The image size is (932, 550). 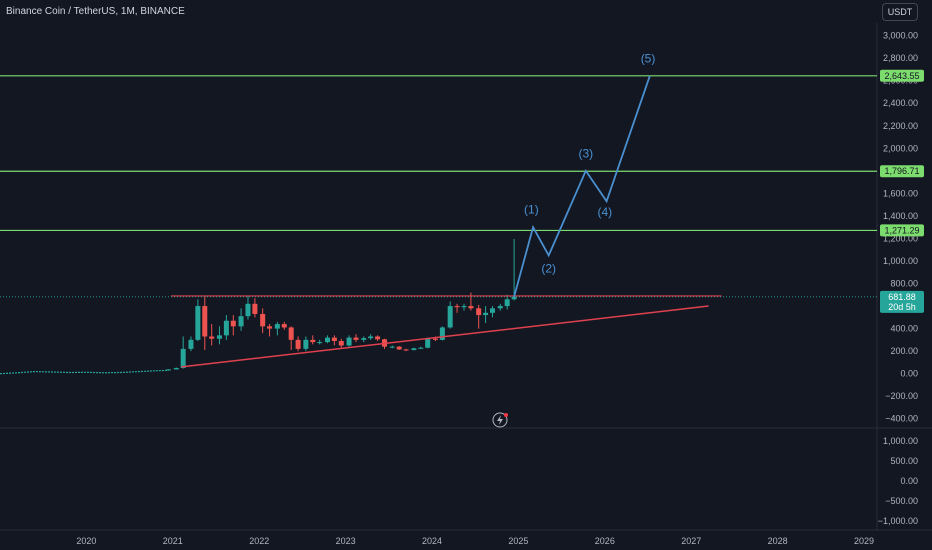 I want to click on price-tick-label: 1,200.00, so click(x=900, y=238).